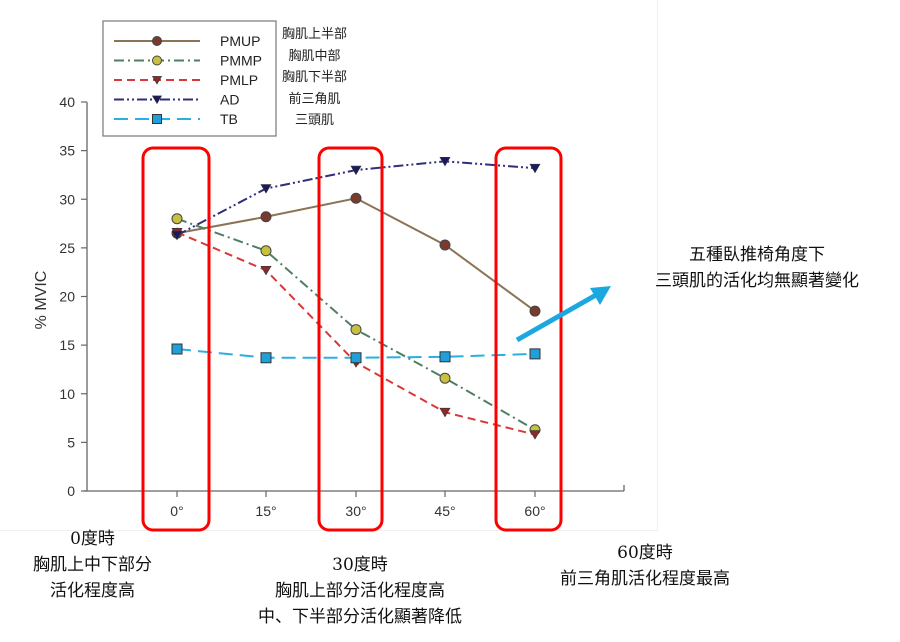  What do you see at coordinates (67, 394) in the screenshot?
I see `y-tick-label: 10` at bounding box center [67, 394].